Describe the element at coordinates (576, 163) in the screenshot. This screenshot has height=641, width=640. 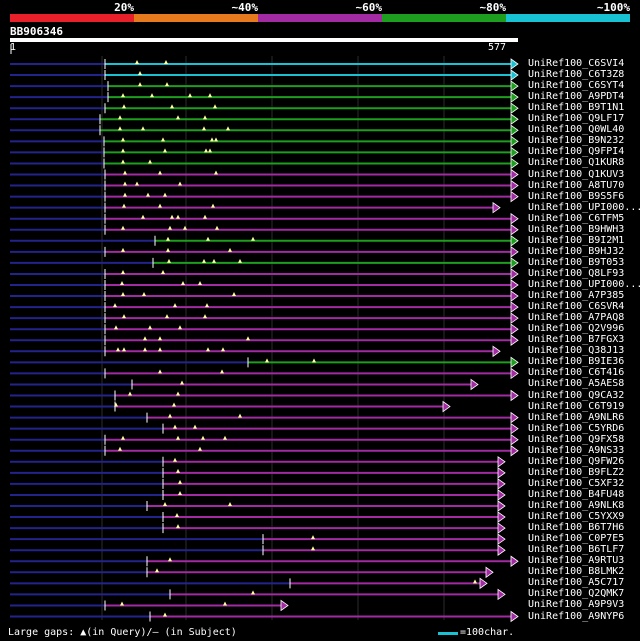
I see `hit-label: UniRef100_Q1KUR8` at that location.